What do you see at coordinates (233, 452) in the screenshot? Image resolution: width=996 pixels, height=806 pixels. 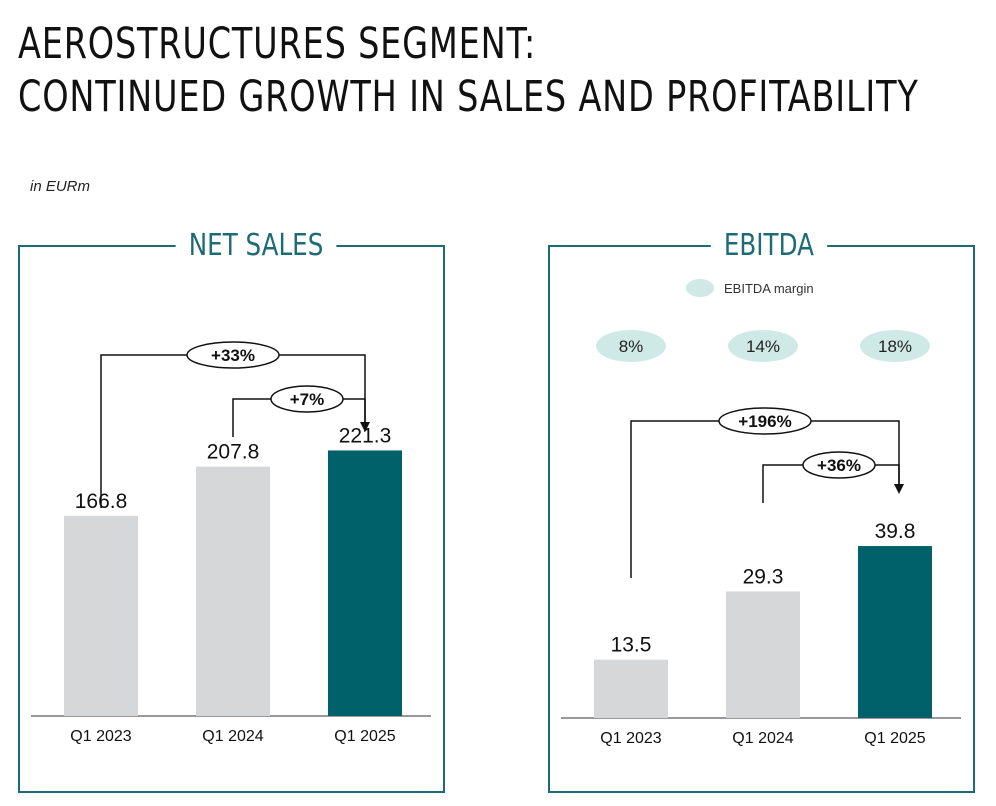 I see `net-sales-value-label-1: 207.8` at bounding box center [233, 452].